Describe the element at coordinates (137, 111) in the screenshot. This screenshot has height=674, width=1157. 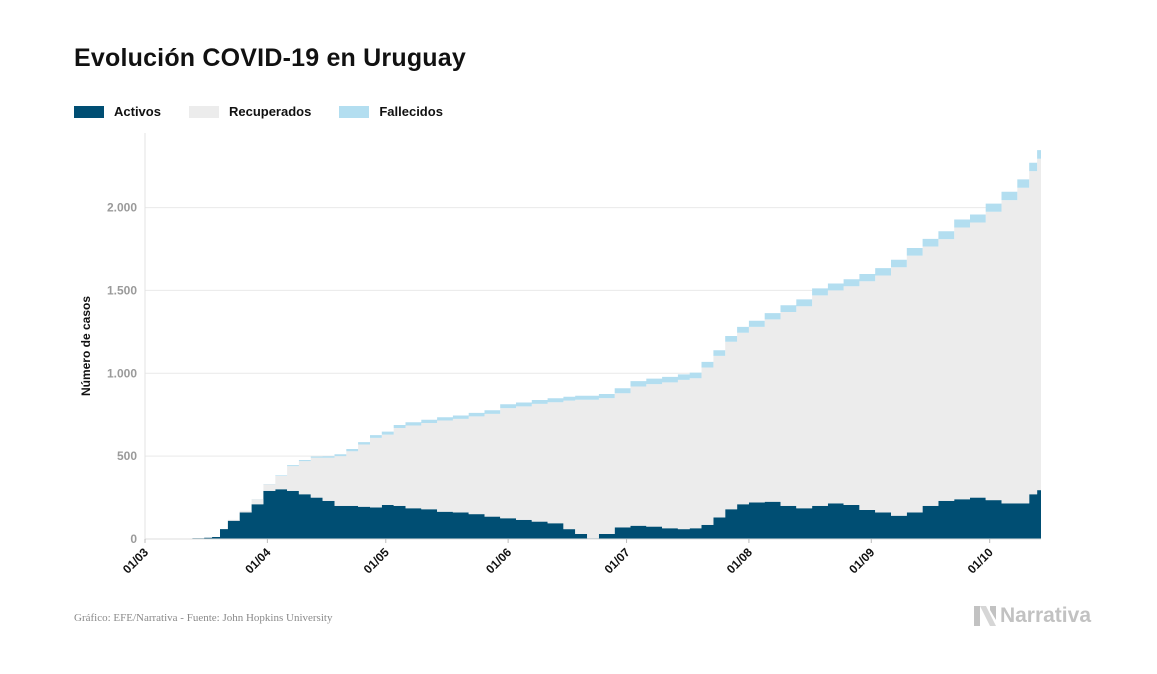
I see `legend-label-activos: Activos` at that location.